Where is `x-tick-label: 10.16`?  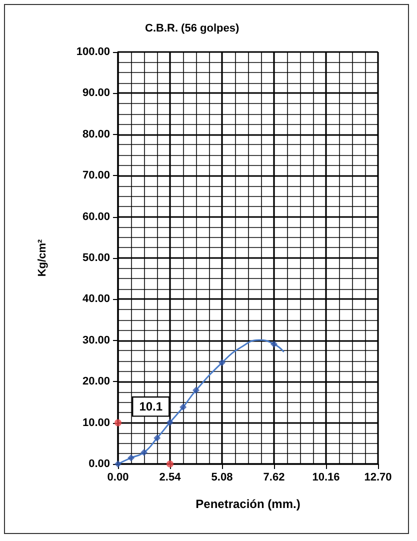 x-tick-label: 10.16 is located at coordinates (326, 478).